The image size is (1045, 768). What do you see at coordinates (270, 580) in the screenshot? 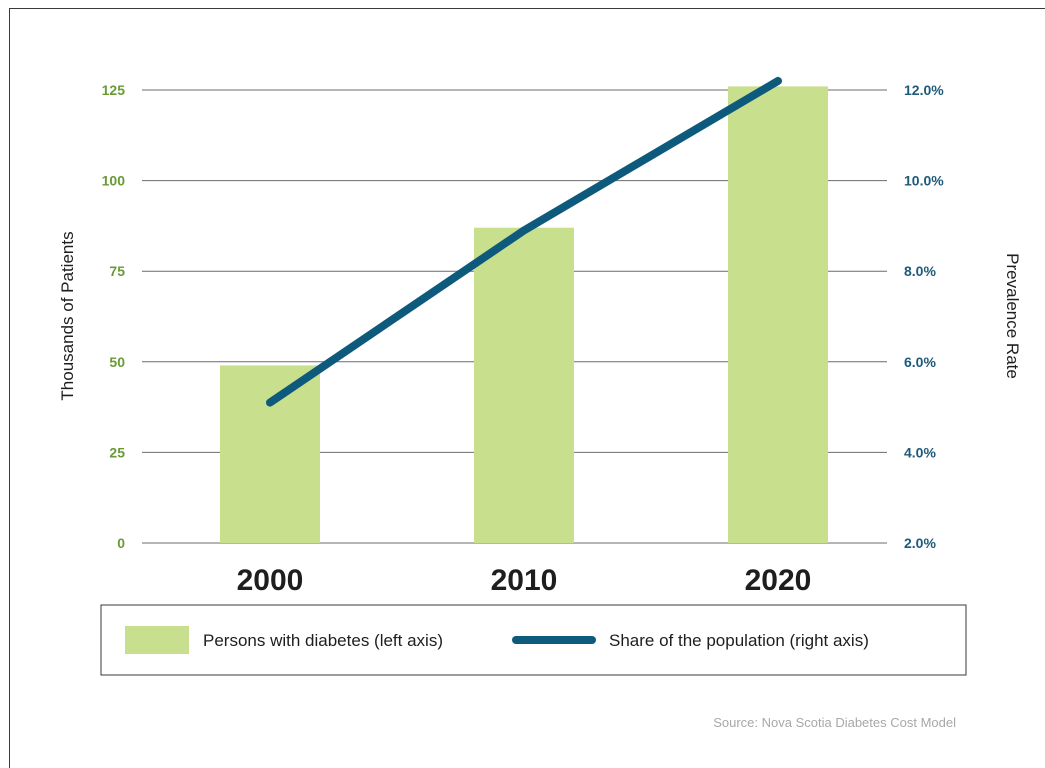
I see `category-label: 2000` at bounding box center [270, 580].